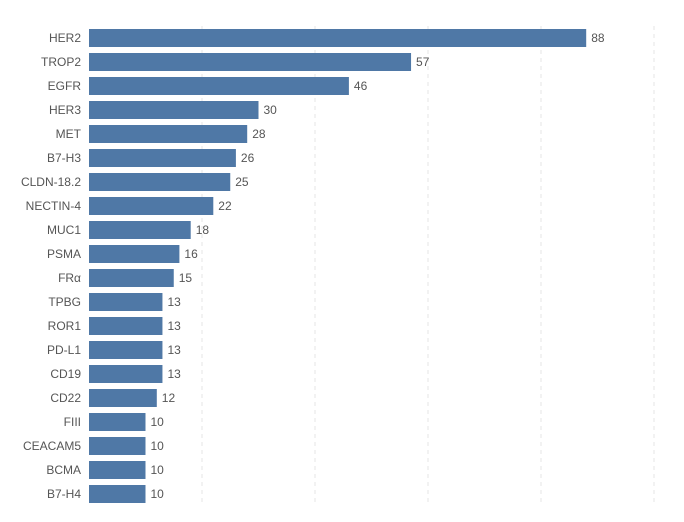  I want to click on category-label: PD-L1, so click(64, 350).